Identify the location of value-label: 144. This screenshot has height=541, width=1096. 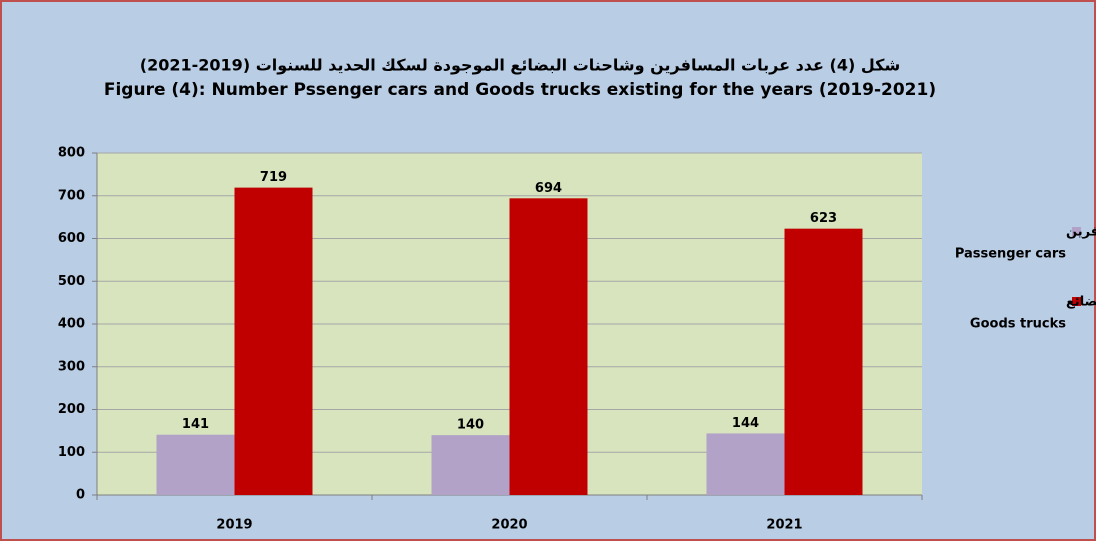
(745, 423).